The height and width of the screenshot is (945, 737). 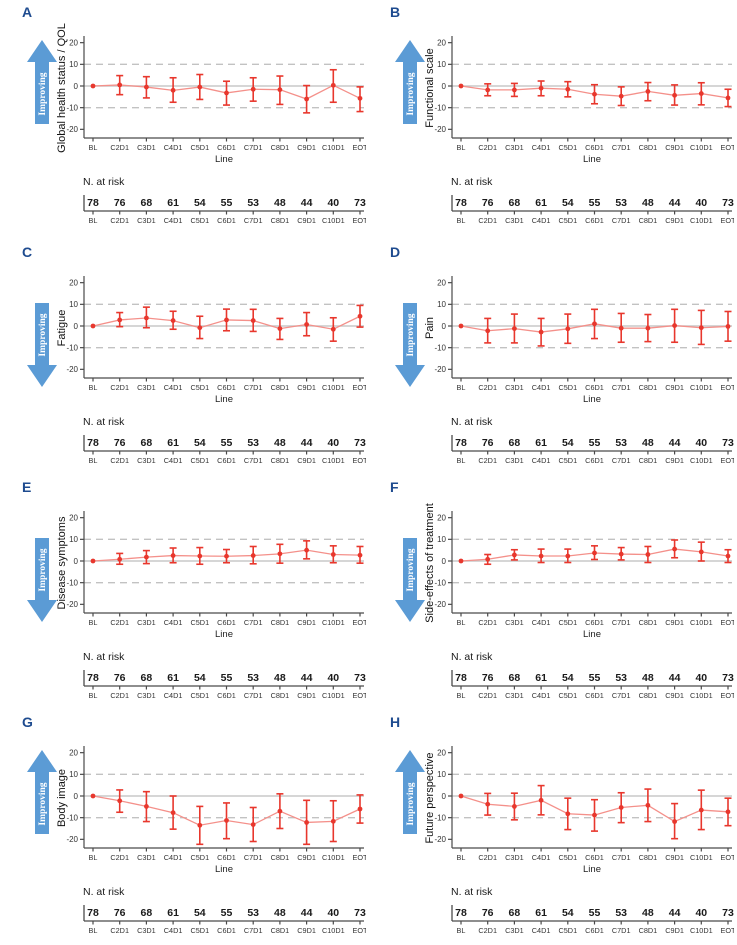 I want to click on n-at-risk-value: 53, so click(x=621, y=203).